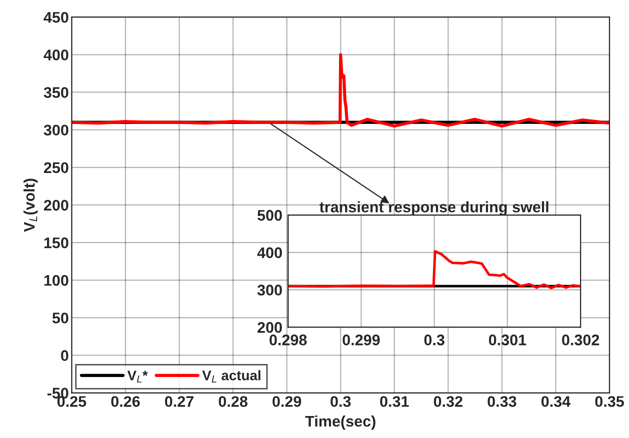 The height and width of the screenshot is (438, 629). What do you see at coordinates (448, 401) in the screenshot?
I see `x-tick-label: 0.32` at bounding box center [448, 401].